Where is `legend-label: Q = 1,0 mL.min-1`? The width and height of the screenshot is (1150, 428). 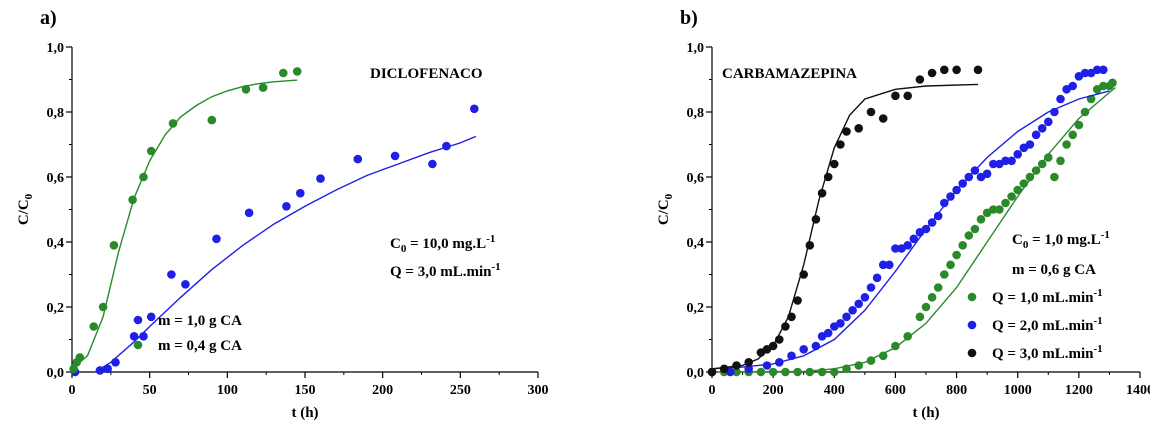
legend-label: Q = 1,0 mL.min-1 is located at coordinates (1047, 296).